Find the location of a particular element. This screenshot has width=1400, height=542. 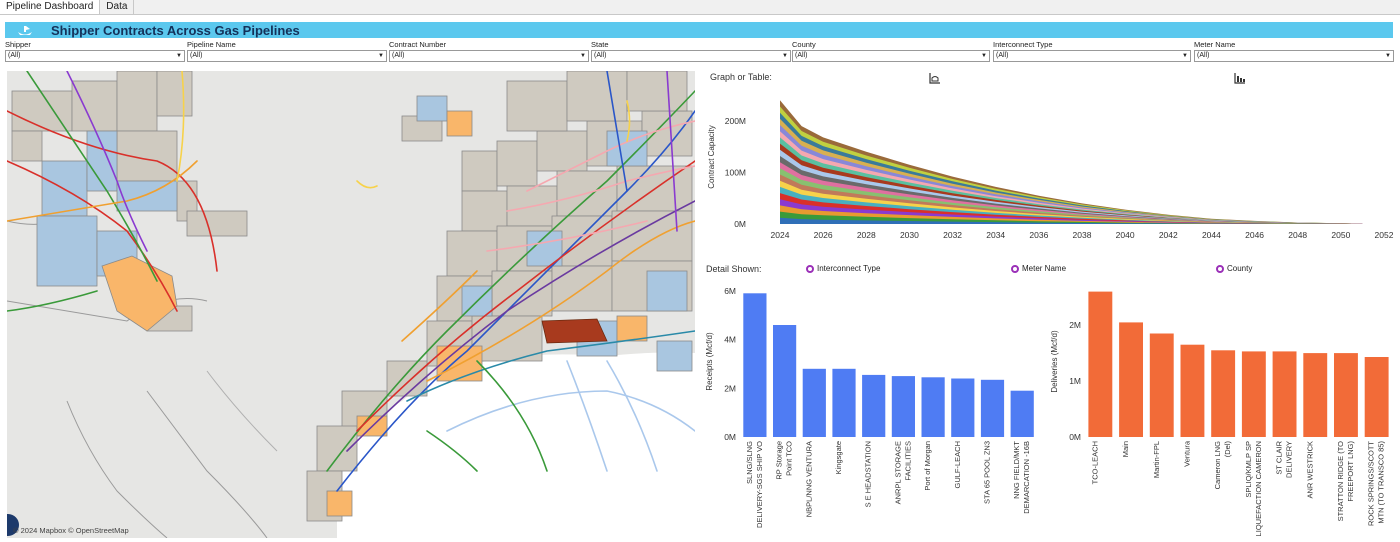

x-tick-label: (Del) is located at coordinates (1227, 448).